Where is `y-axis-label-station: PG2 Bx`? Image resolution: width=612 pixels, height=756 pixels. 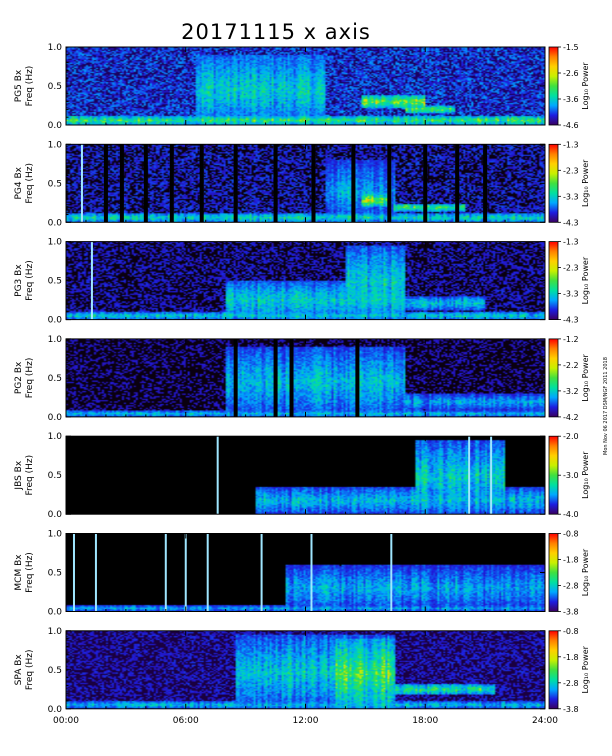
y-axis-label-station: PG2 Bx is located at coordinates (19, 377).